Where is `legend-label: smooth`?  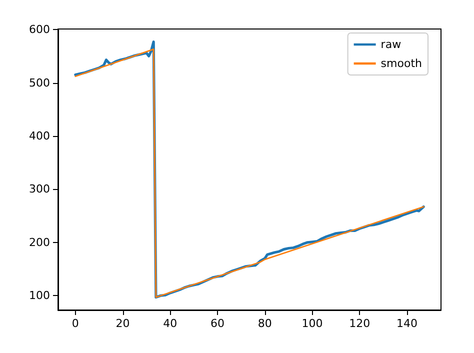 legend-label: smooth is located at coordinates (401, 63).